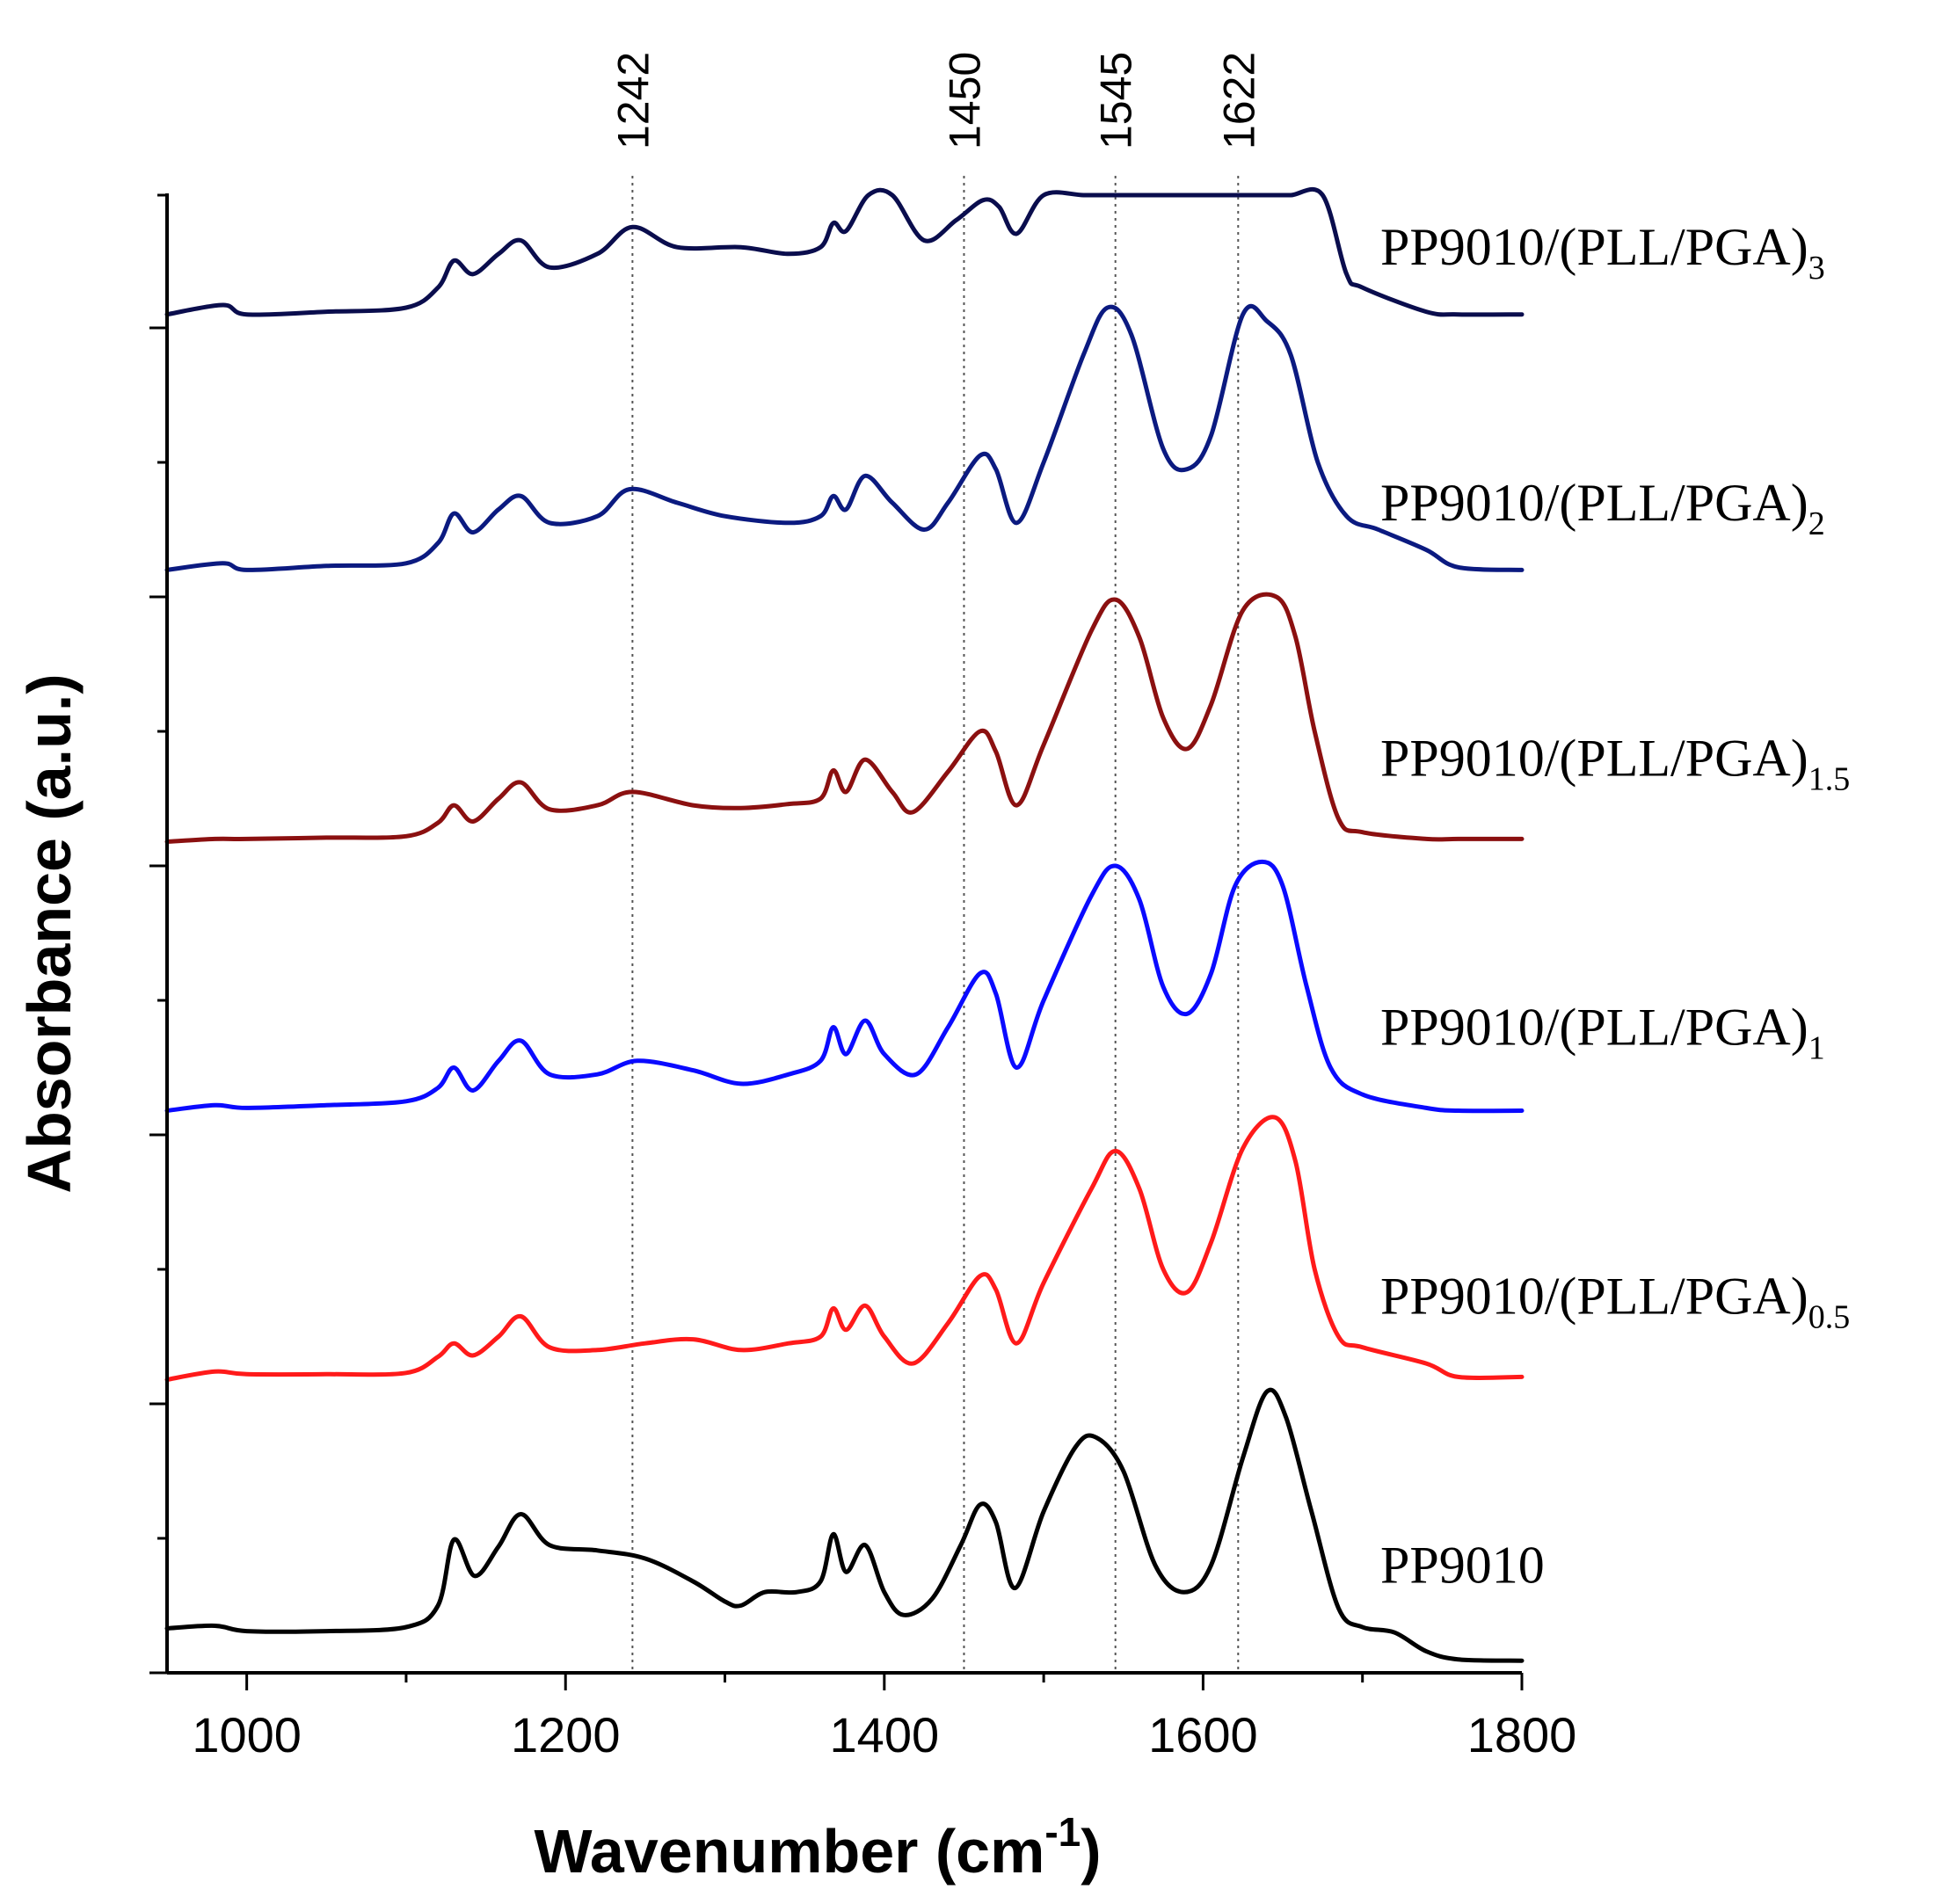  What do you see at coordinates (935, 100) in the screenshot?
I see `reference-labels: 1242 1450 1545 1622` at bounding box center [935, 100].